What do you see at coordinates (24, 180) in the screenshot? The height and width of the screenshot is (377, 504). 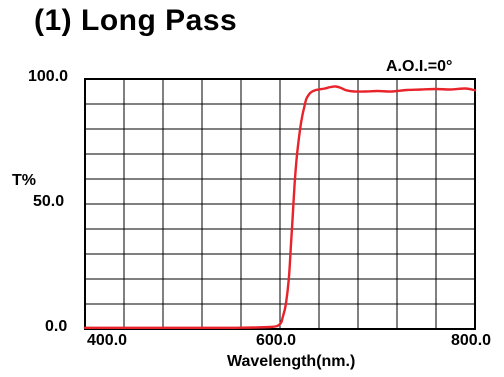 I see `y-axis-label: T%` at bounding box center [24, 180].